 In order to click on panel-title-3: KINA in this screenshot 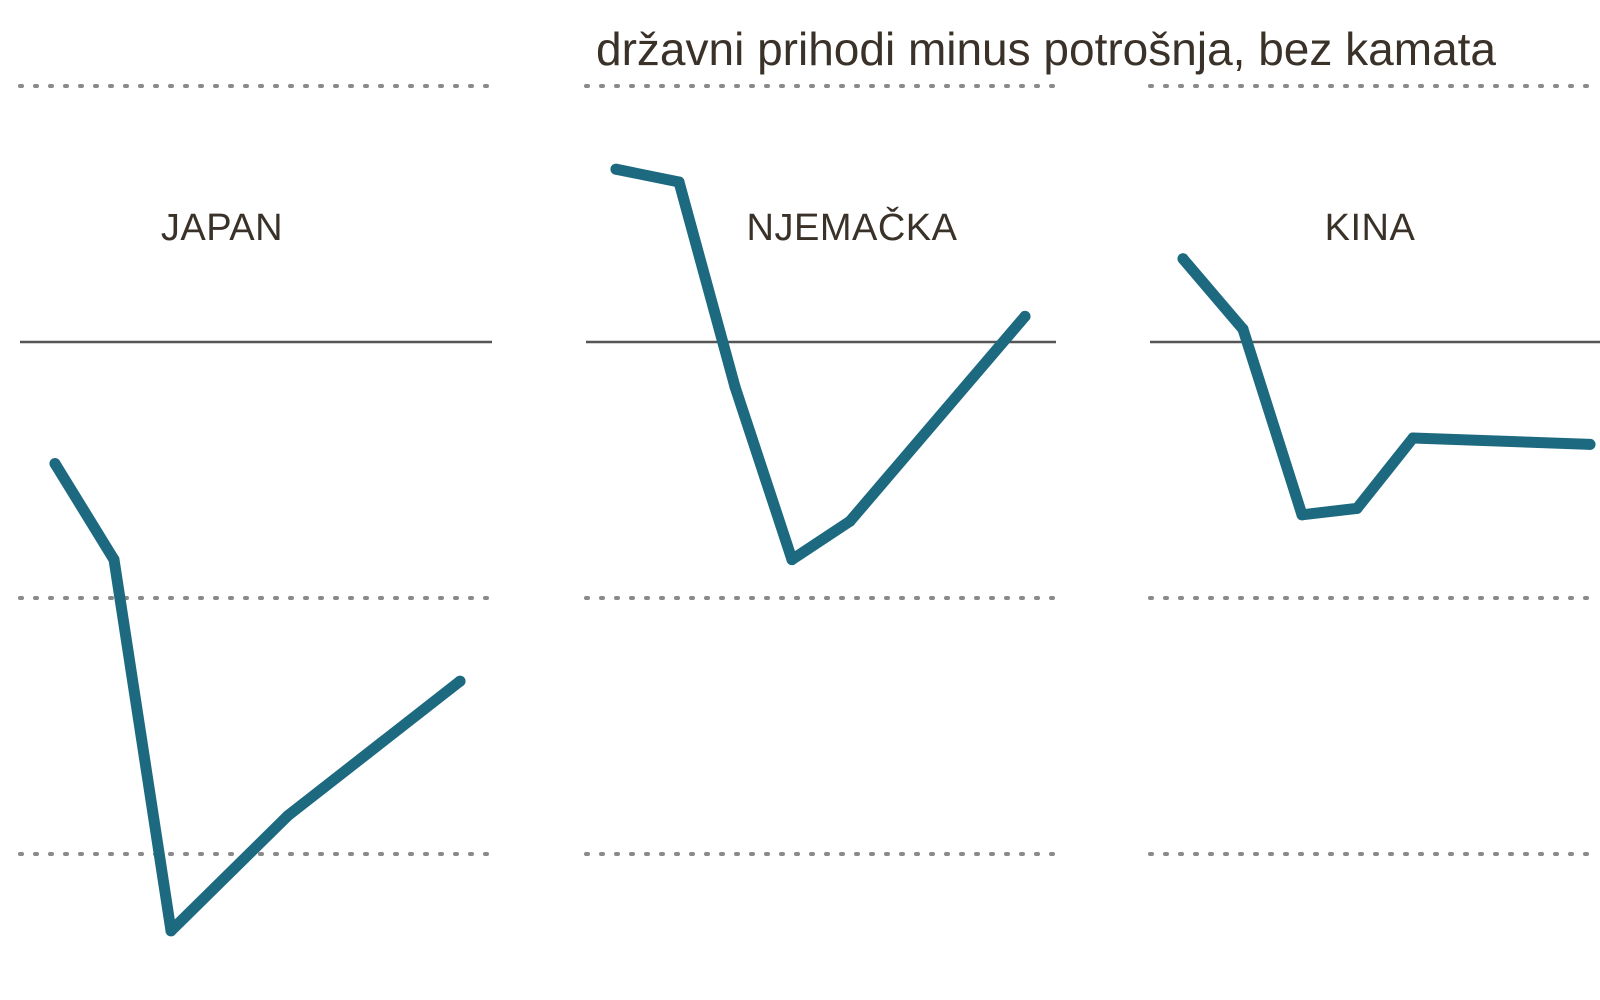, I will do `click(1370, 228)`.